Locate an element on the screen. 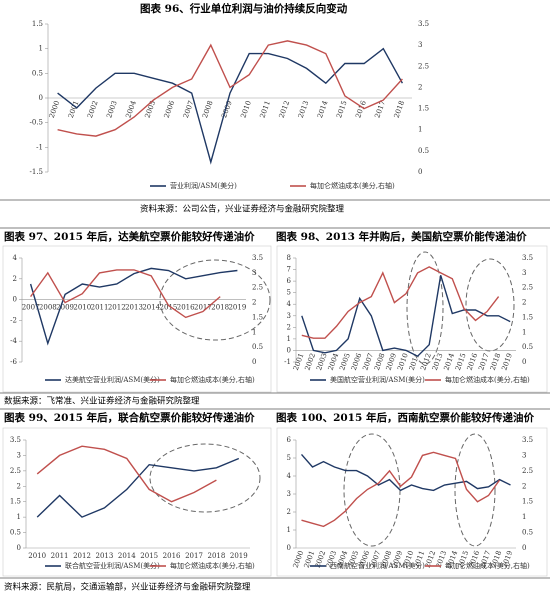 The image size is (550, 596). figure-title: 图表 98、2013 年并购后，美国航空票价能传递油价 is located at coordinates (401, 236).